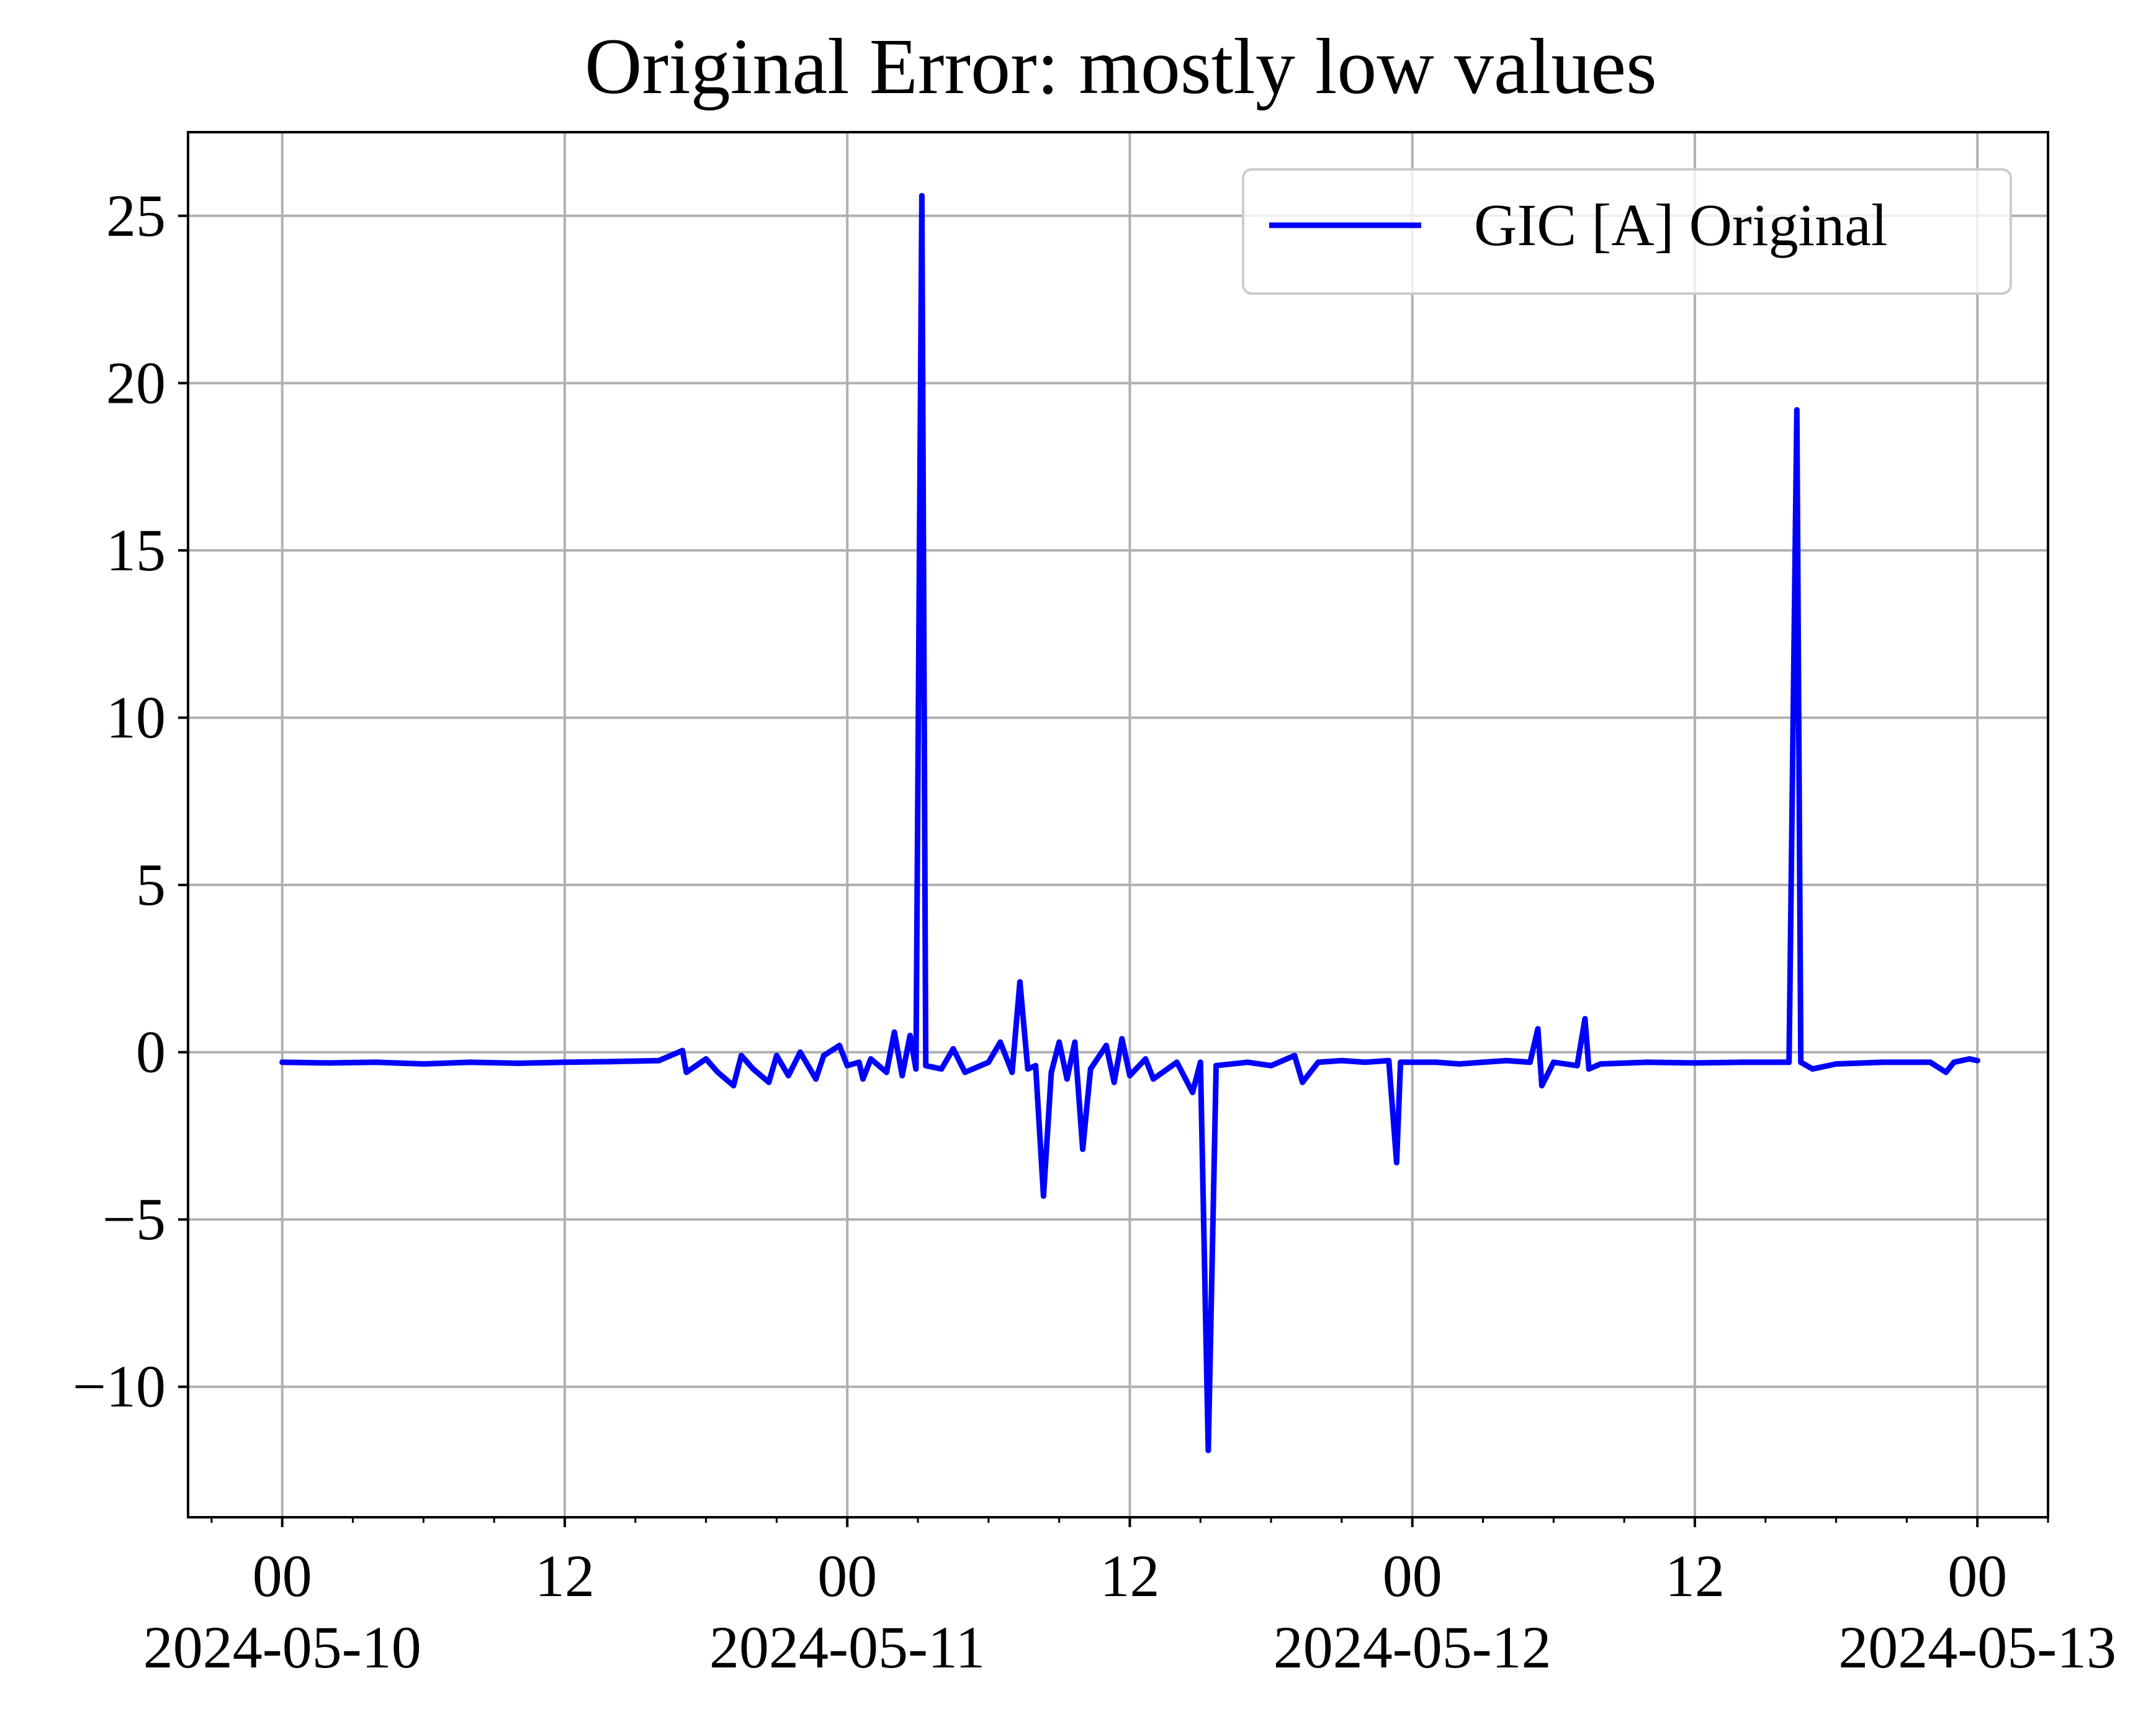  I want to click on x-tick-date-label: 2024-05-12, so click(1412, 1647).